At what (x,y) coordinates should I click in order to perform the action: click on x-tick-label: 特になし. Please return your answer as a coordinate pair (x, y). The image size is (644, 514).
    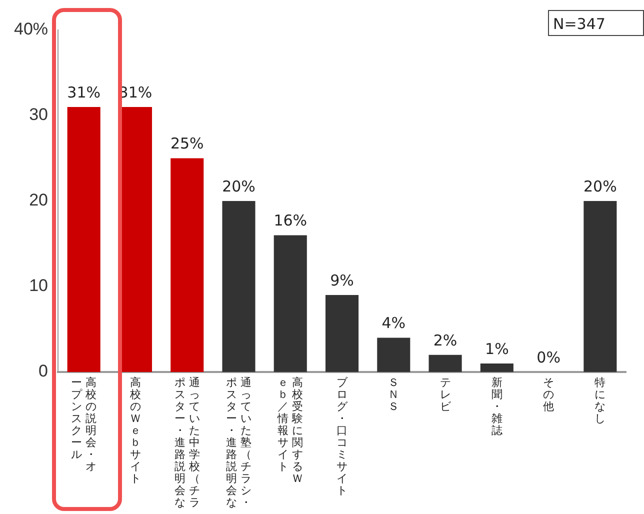
    Looking at the image, I should click on (600, 400).